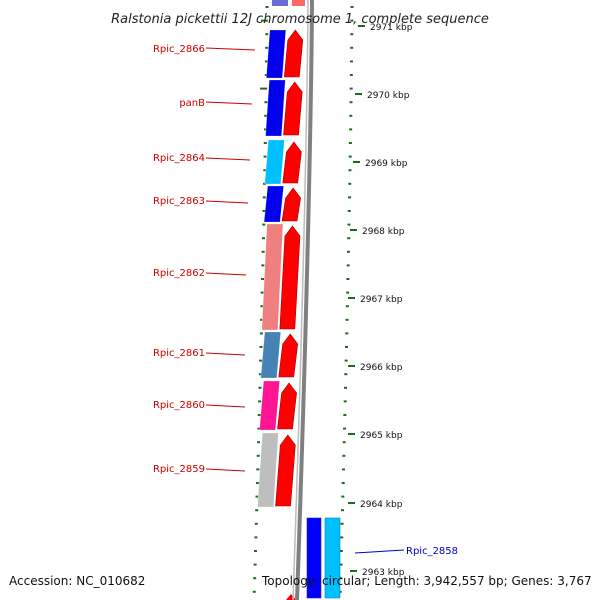  I want to click on kbp-label: 2966 kbp, so click(381, 368).